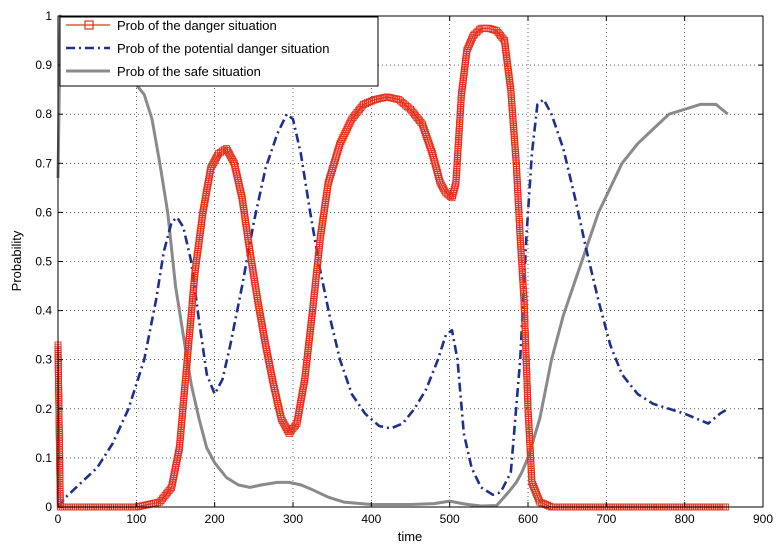 Image resolution: width=776 pixels, height=547 pixels. Describe the element at coordinates (371, 519) in the screenshot. I see `x-tick-label: 400` at that location.